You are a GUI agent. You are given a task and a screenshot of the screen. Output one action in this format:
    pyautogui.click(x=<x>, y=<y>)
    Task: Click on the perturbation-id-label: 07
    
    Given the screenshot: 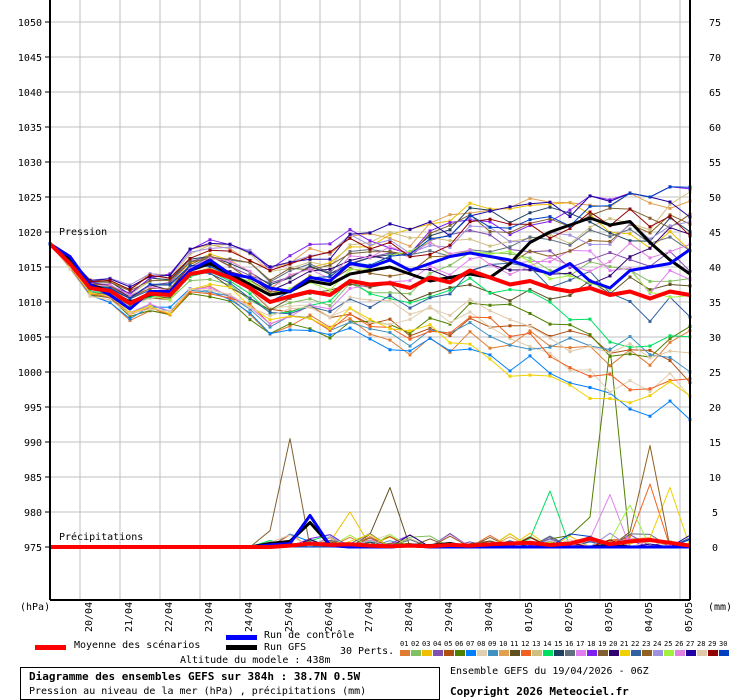 What is the action you would take?
    pyautogui.click(x=470, y=644)
    